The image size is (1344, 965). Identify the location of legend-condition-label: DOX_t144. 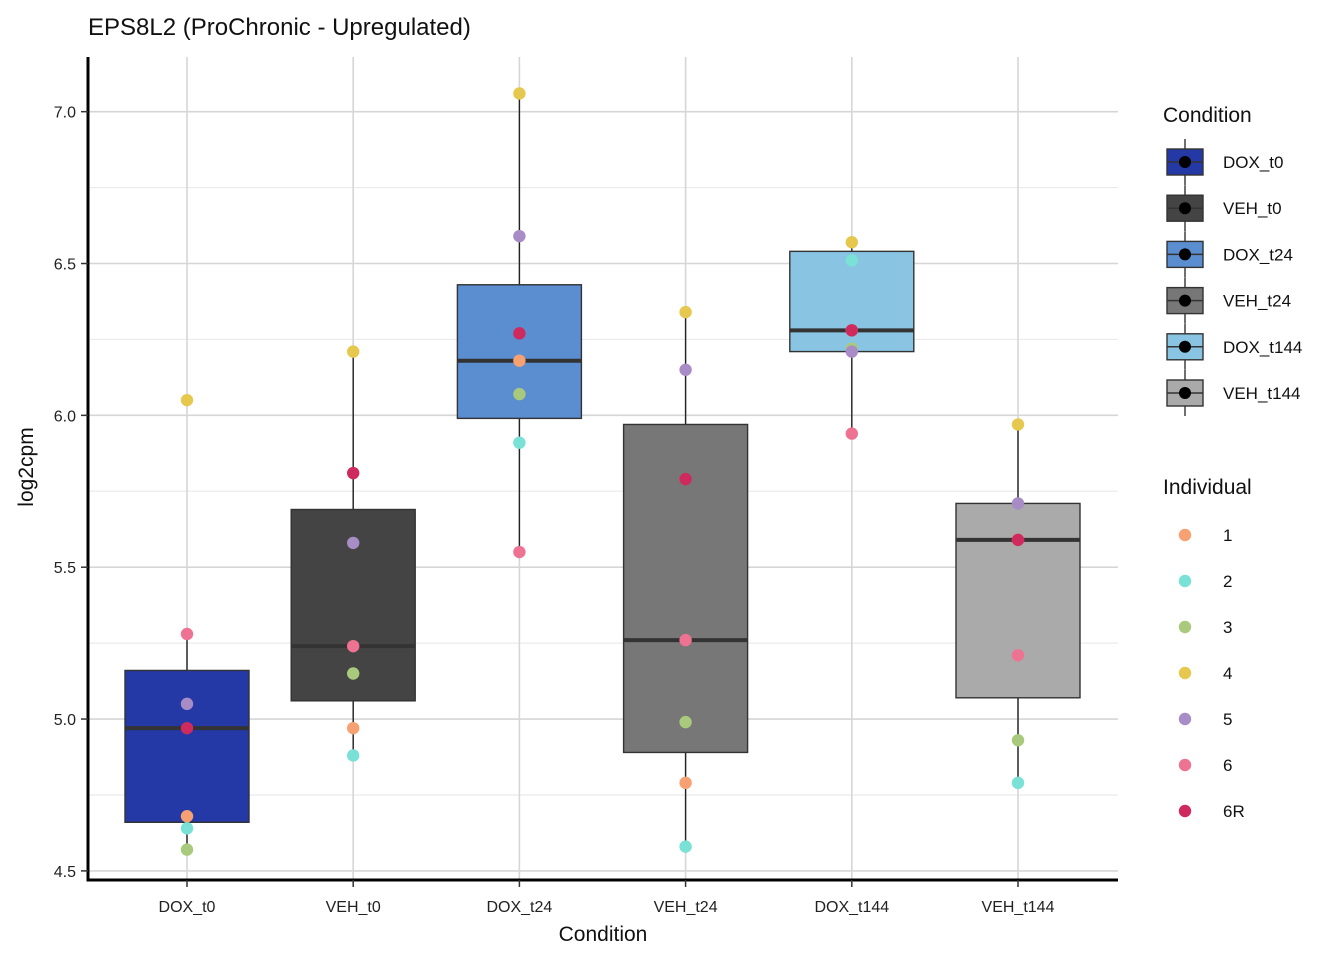
(1262, 347).